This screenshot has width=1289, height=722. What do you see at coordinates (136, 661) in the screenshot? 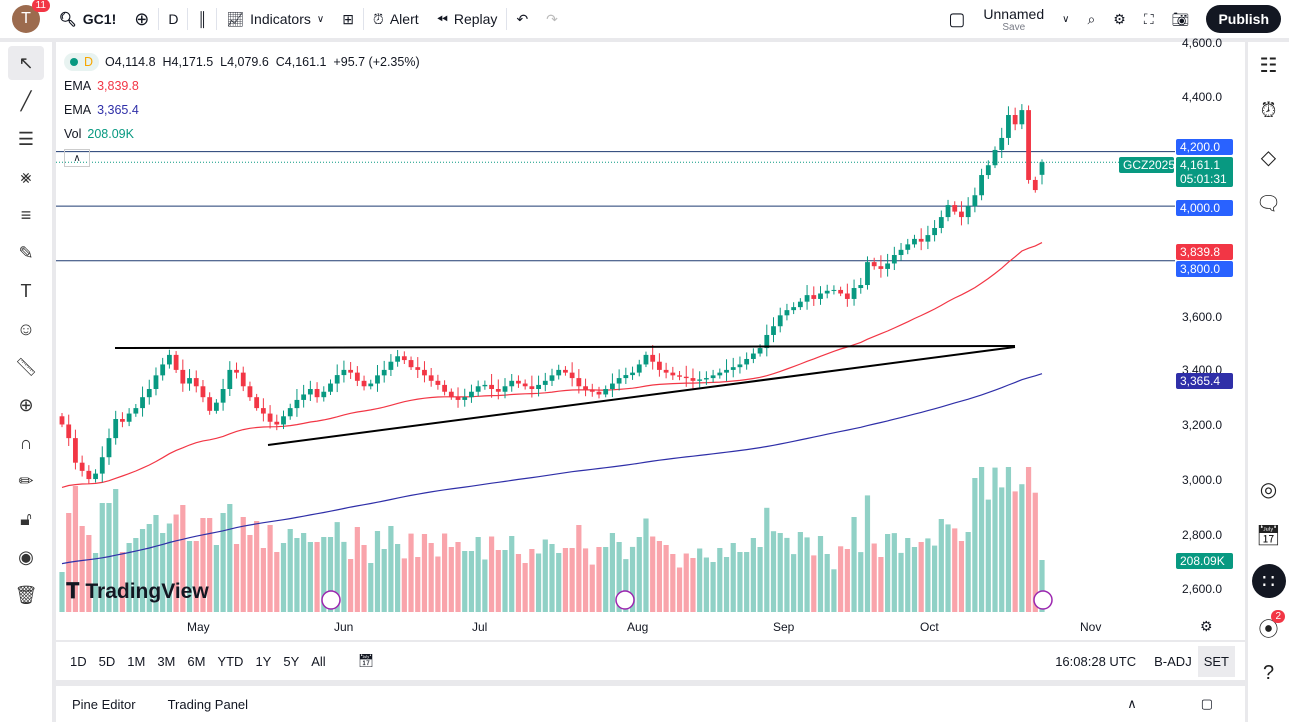
I see `range-1m: 1M` at bounding box center [136, 661].